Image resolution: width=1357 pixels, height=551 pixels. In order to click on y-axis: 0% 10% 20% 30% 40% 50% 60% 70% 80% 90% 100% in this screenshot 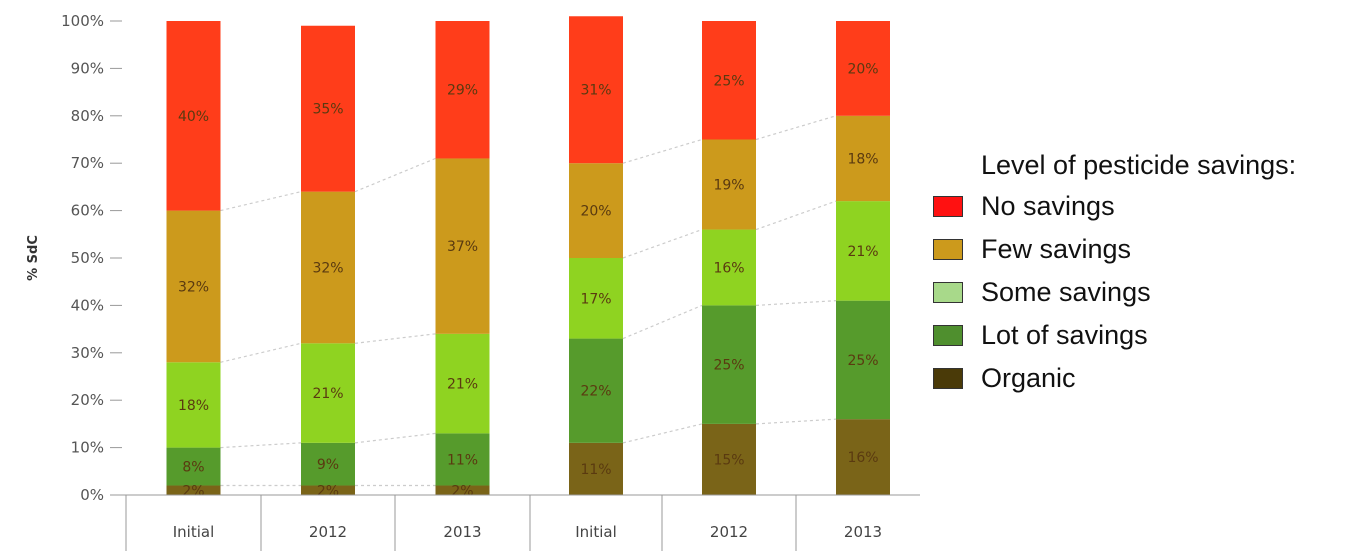, I will do `click(91, 258)`.